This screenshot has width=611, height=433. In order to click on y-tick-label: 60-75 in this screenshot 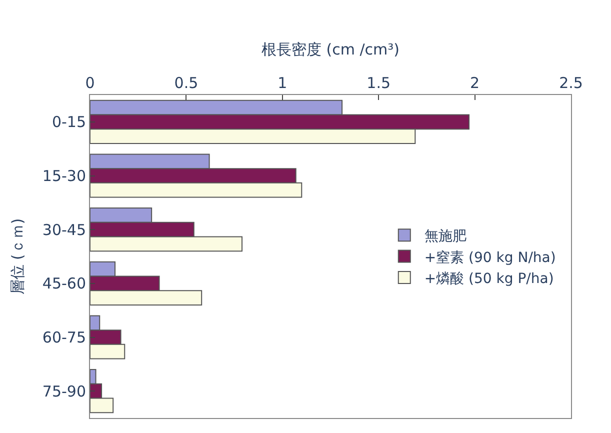, I will do `click(64, 337)`.